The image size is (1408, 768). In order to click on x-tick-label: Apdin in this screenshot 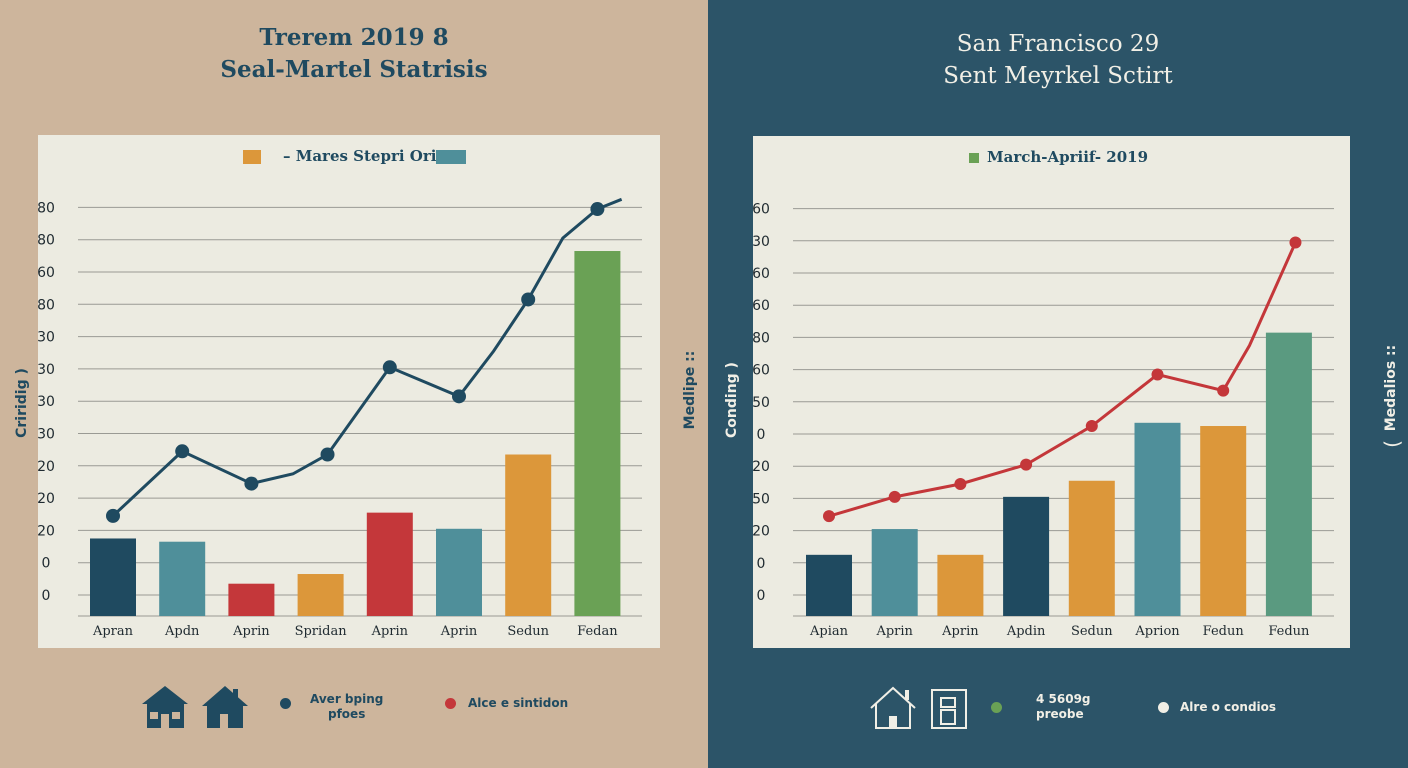, I will do `click(1026, 631)`.